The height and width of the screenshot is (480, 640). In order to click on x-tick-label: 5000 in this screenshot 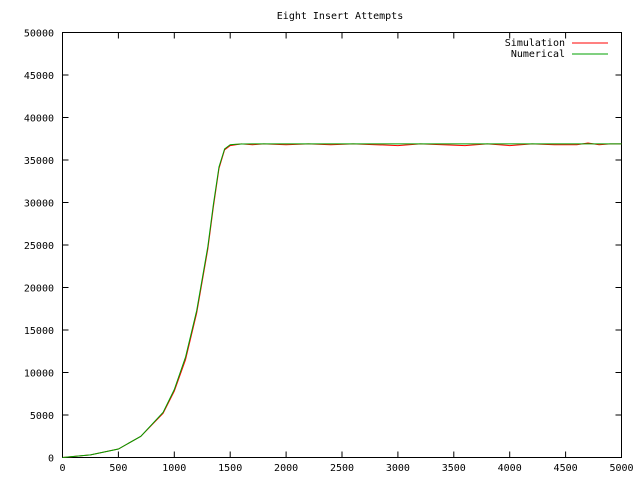, I will do `click(621, 468)`.